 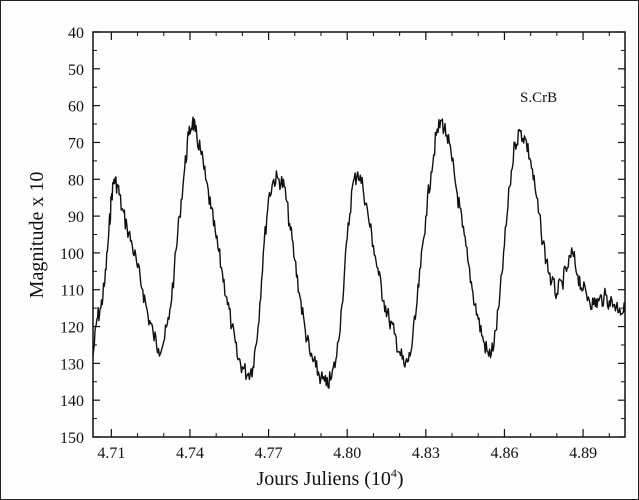 I want to click on y-tick-label: 40, so click(x=76, y=33).